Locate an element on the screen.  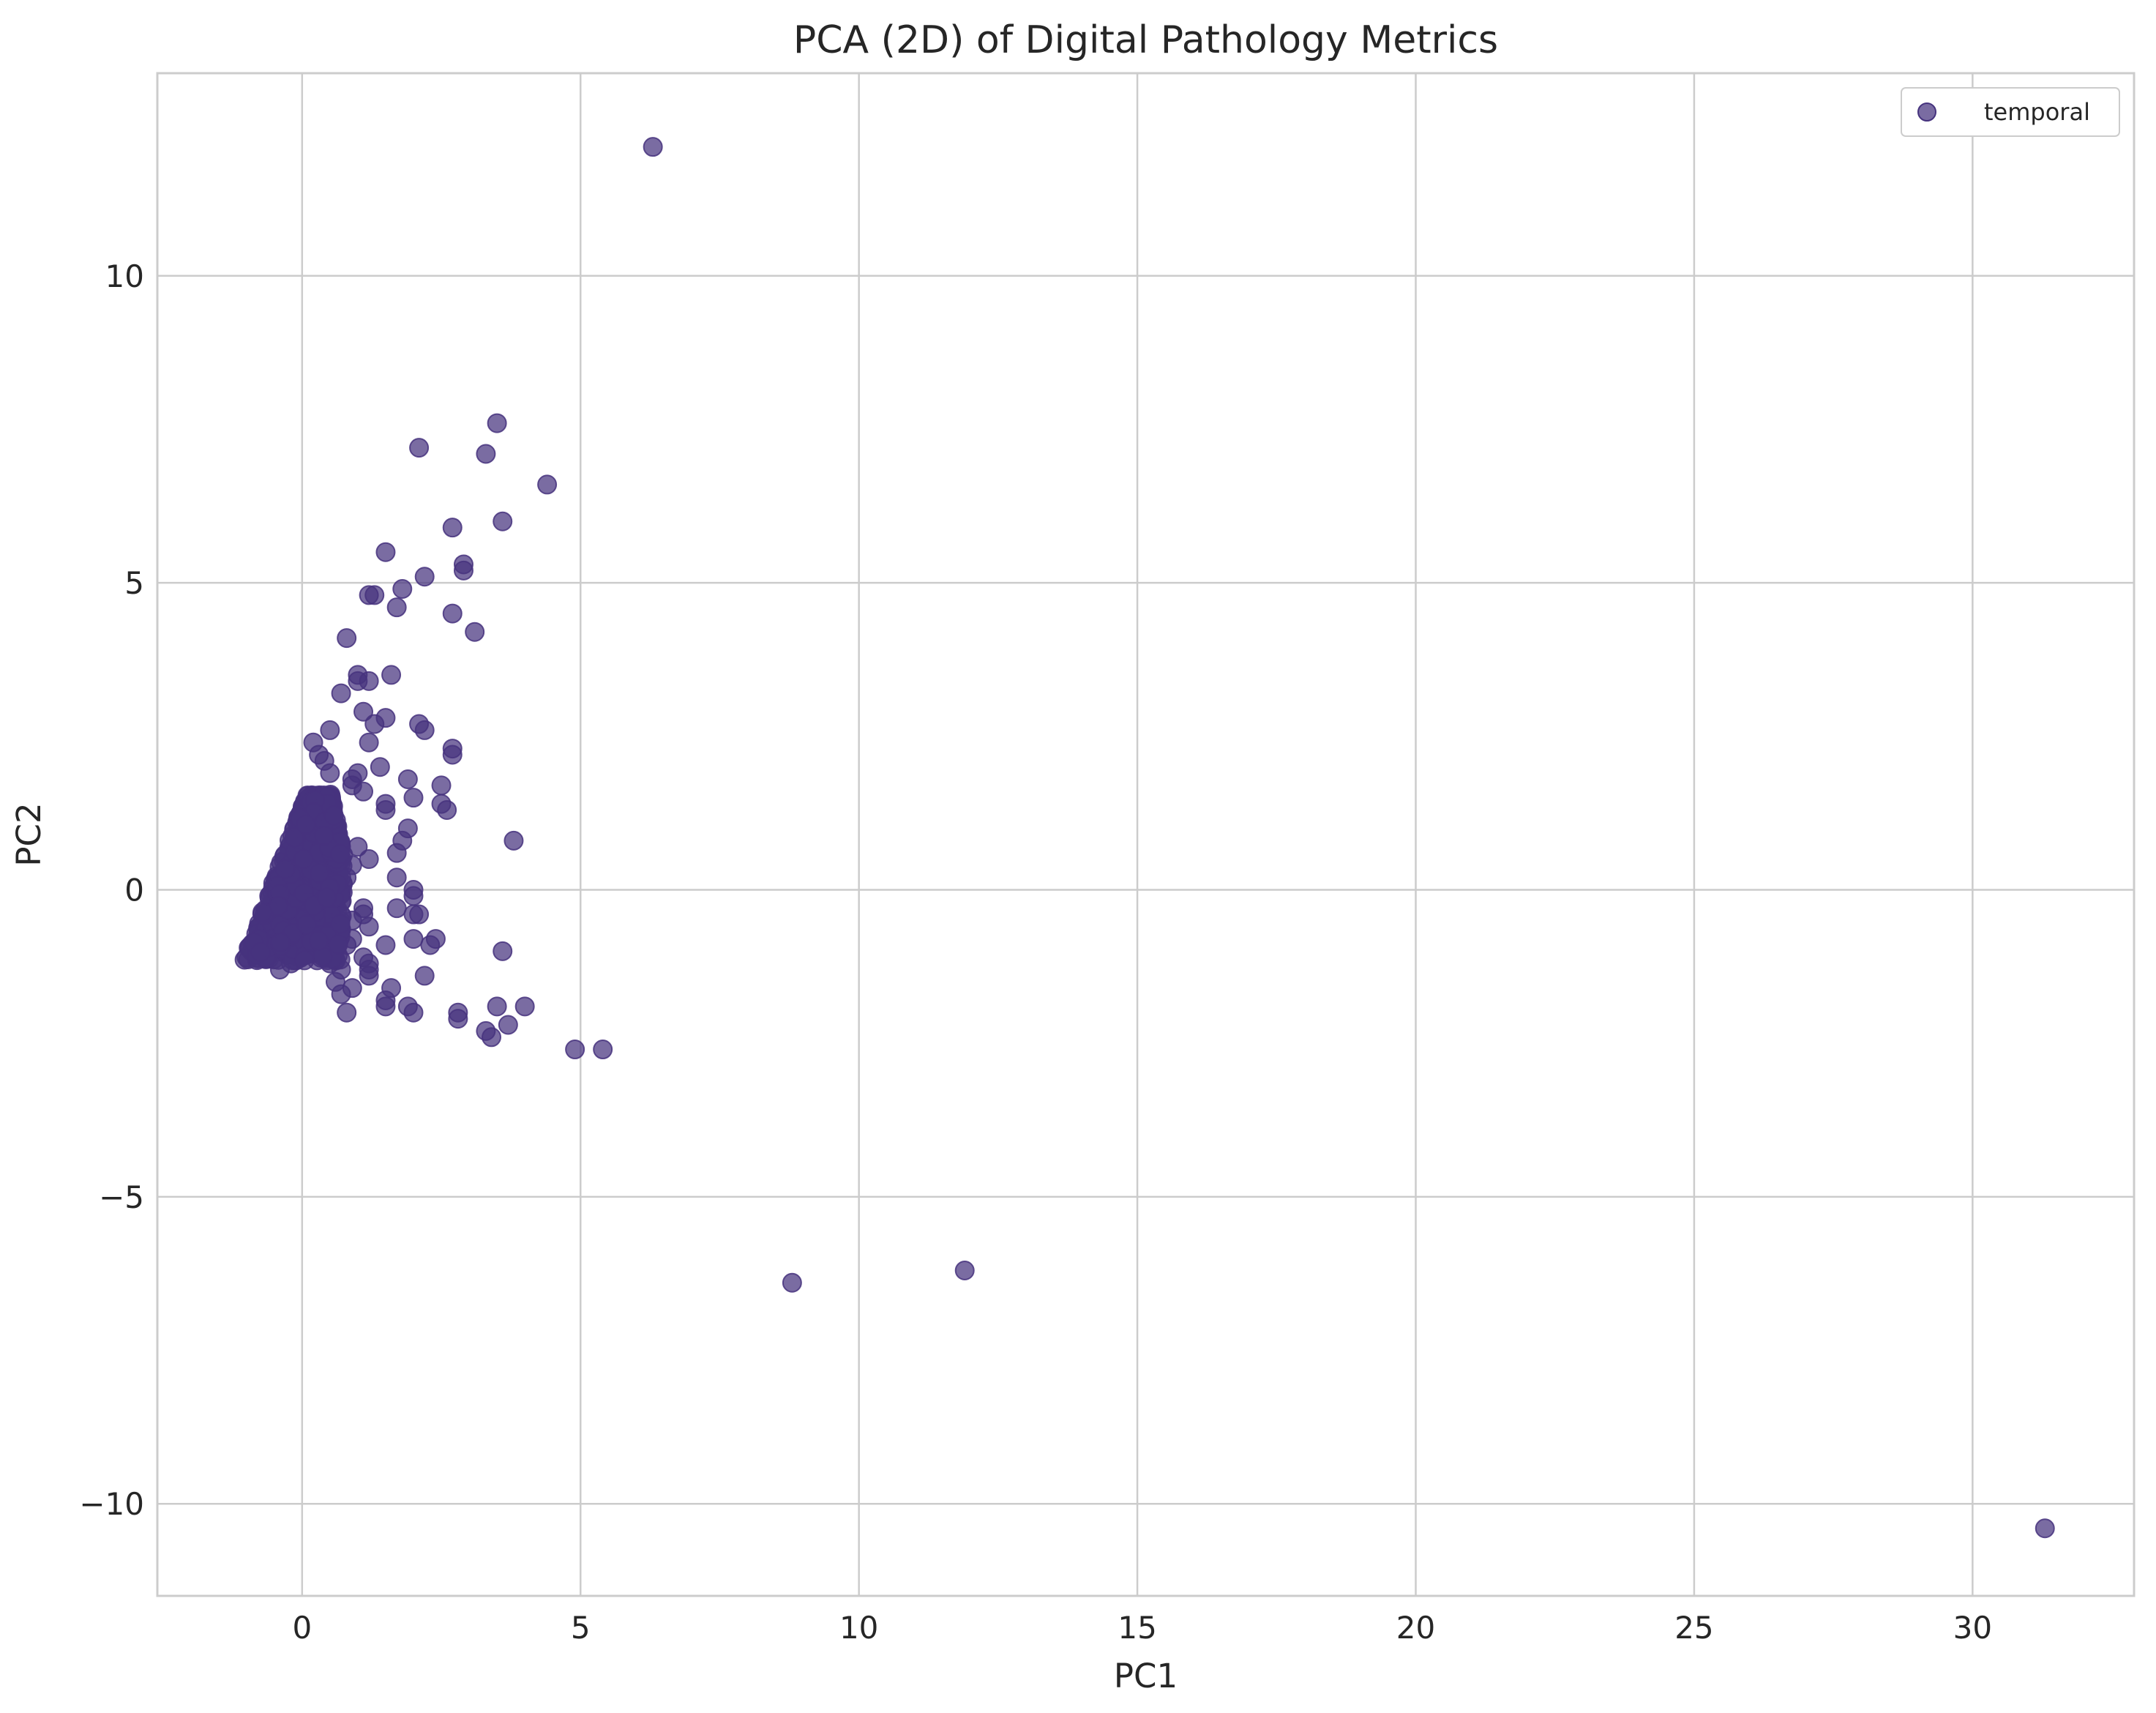
x-tick-label: 0 is located at coordinates (302, 1628).